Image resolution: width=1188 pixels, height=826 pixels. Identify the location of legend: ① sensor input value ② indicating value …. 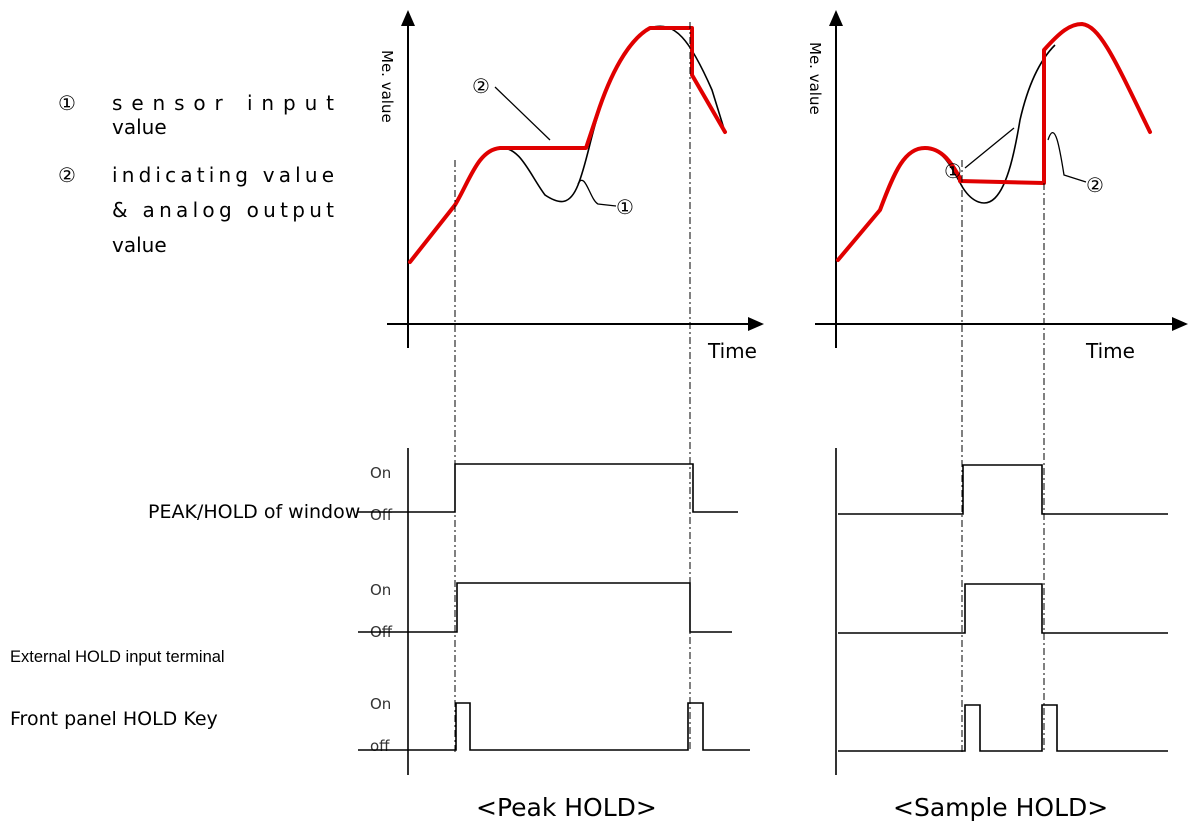
(196, 174).